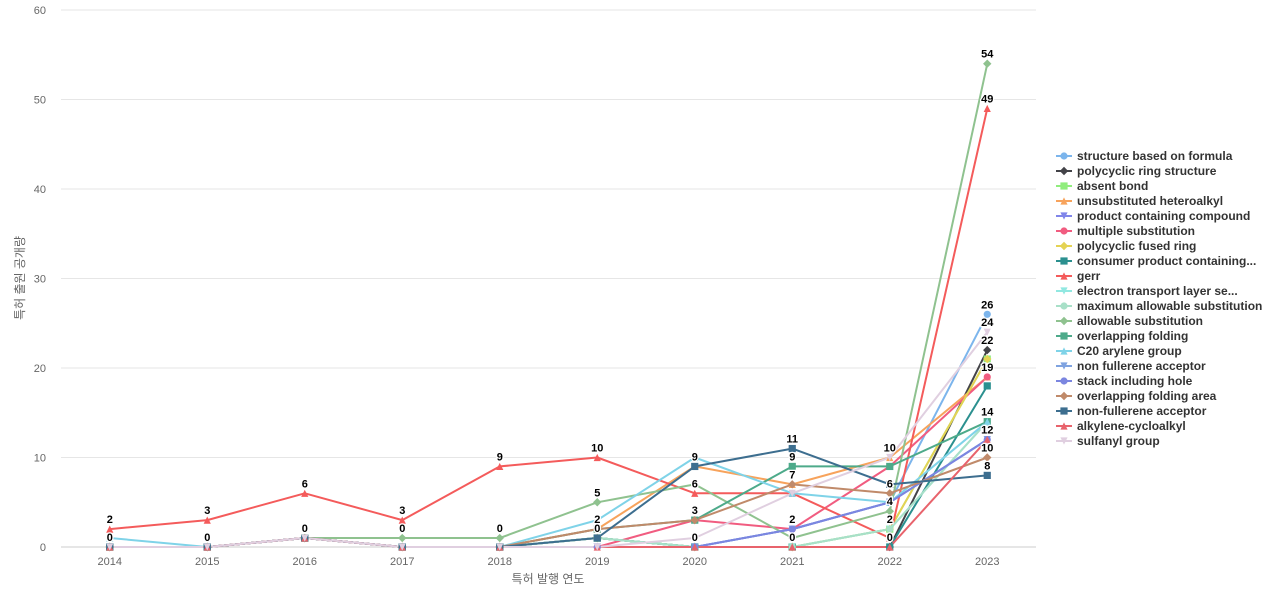 This screenshot has height=605, width=1280. I want to click on legend-item: alkylene-cycloalkyl, so click(1167, 425).